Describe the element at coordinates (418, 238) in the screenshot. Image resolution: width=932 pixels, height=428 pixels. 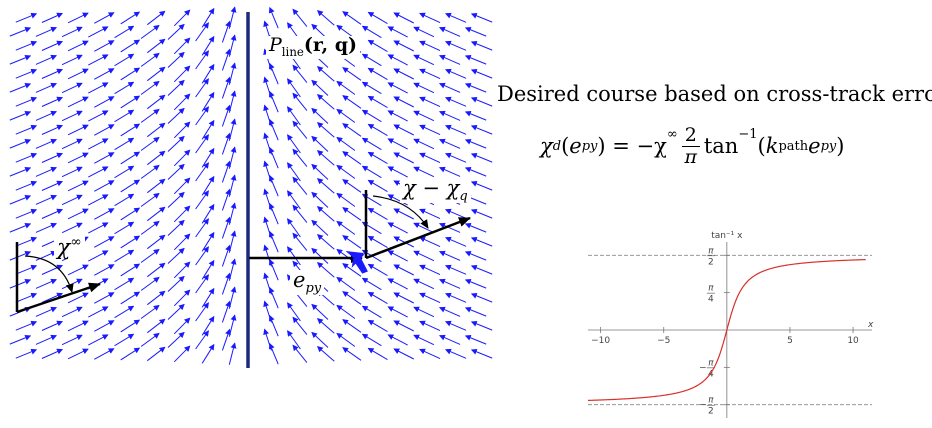
I see `course-arrow` at that location.